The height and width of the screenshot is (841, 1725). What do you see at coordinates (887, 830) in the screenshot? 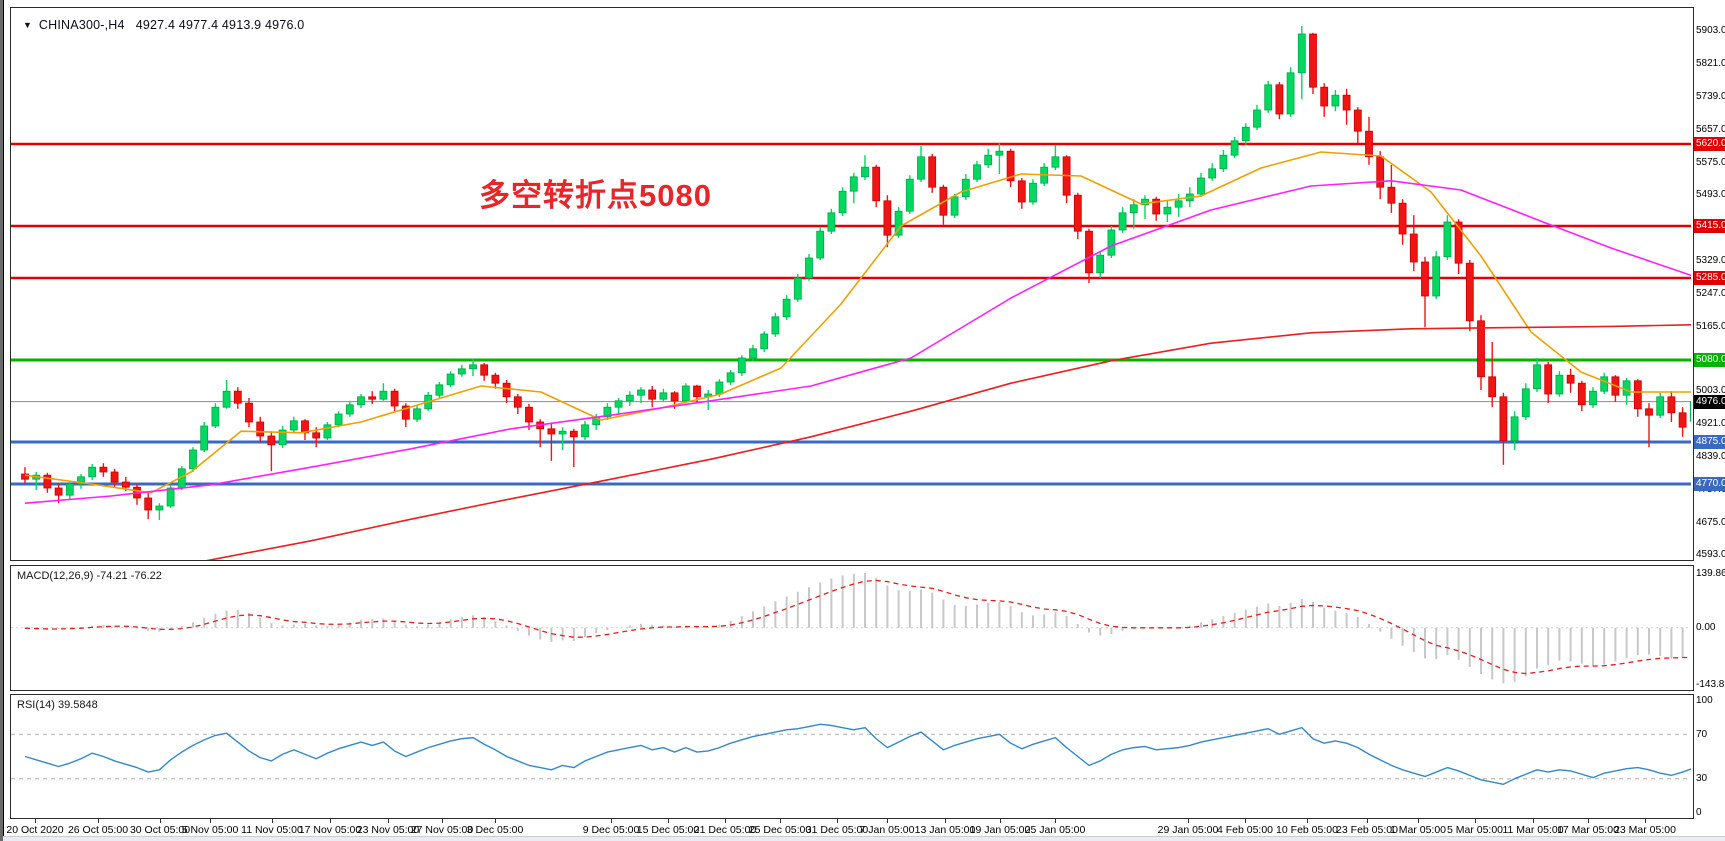
I see `time-label: 7 Jan 05:00` at bounding box center [887, 830].